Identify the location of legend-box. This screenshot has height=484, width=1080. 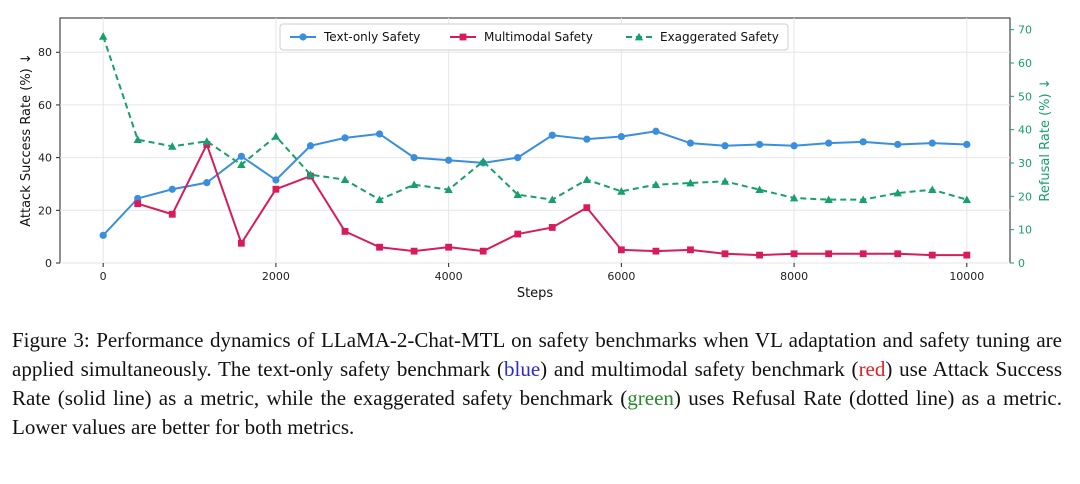
(534, 37).